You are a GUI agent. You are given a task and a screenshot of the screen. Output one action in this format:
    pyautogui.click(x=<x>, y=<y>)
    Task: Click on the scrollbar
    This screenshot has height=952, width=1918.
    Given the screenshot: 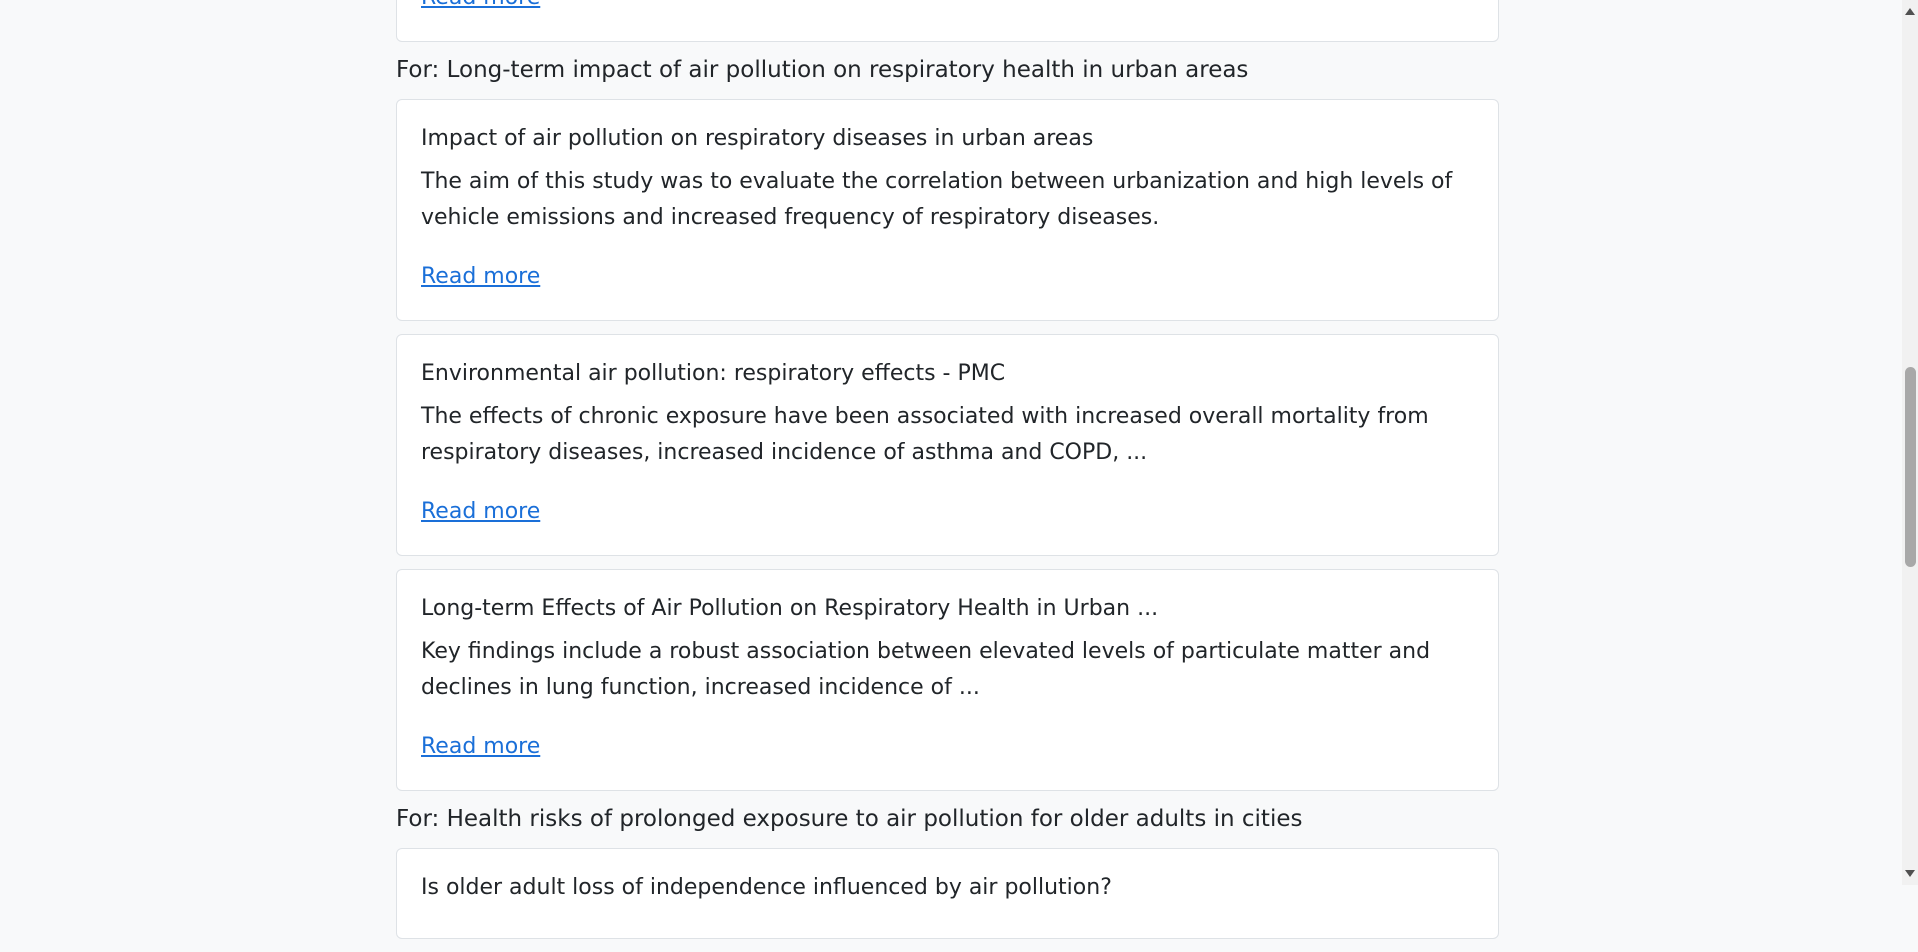 What is the action you would take?
    pyautogui.click(x=1910, y=442)
    